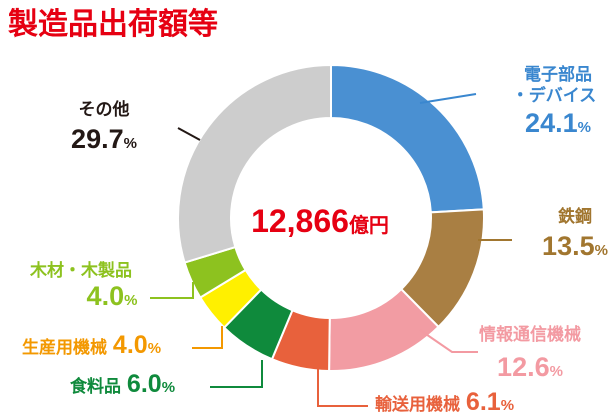 This screenshot has width=616, height=419. I want to click on slice-6-value: 4.0, so click(130, 345).